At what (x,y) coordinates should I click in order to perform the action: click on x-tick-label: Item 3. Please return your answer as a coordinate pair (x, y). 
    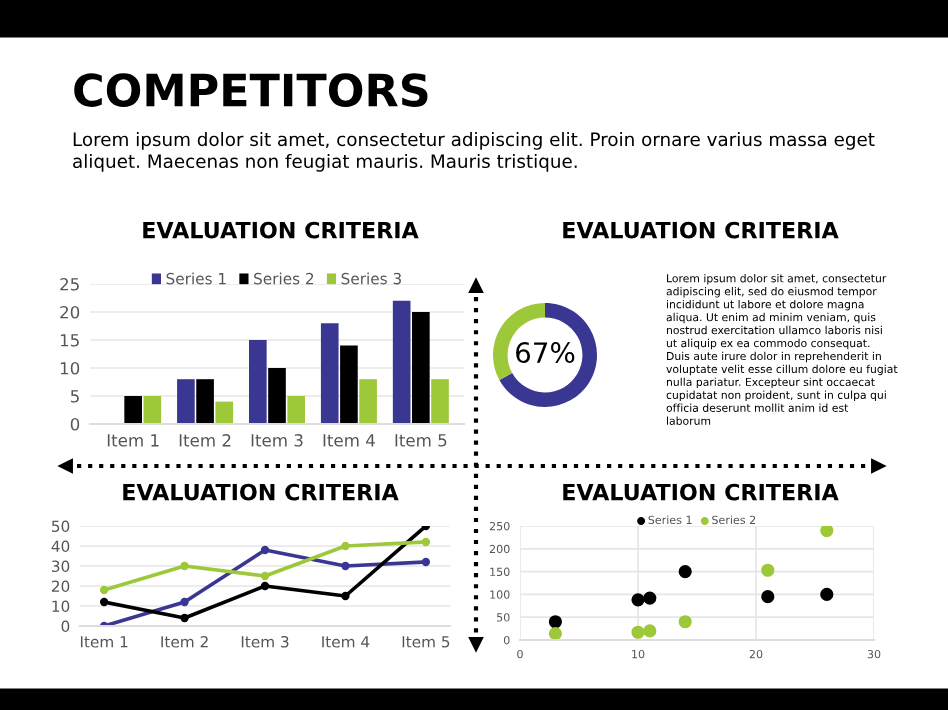
    Looking at the image, I should click on (277, 440).